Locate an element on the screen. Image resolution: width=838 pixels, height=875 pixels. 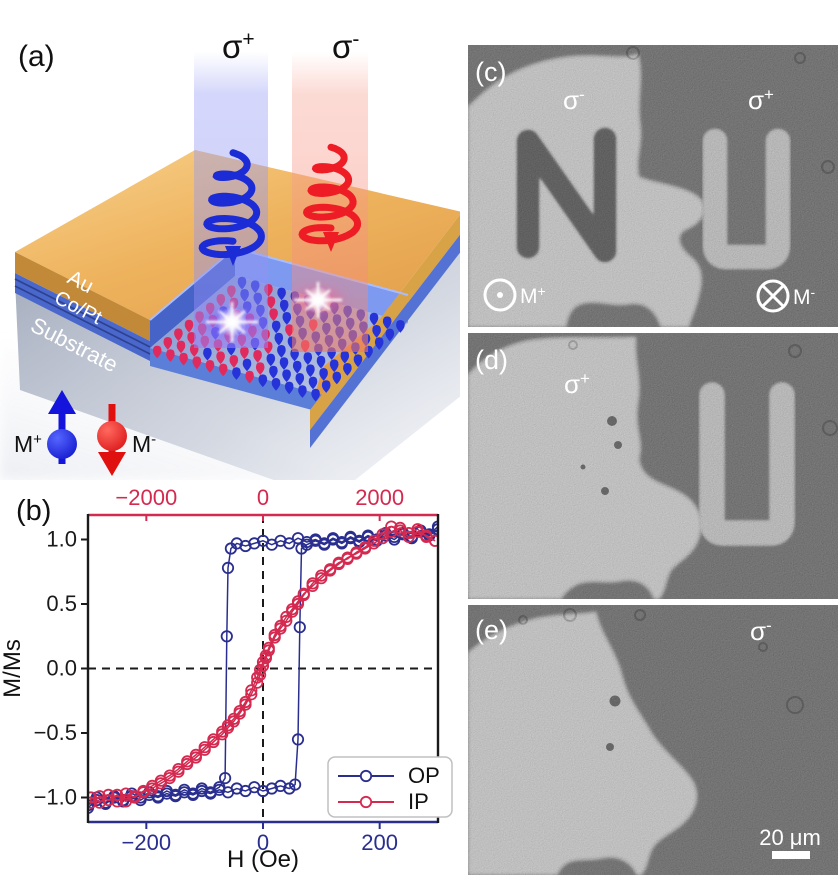
panel-a-label: (a) is located at coordinates (36, 56).